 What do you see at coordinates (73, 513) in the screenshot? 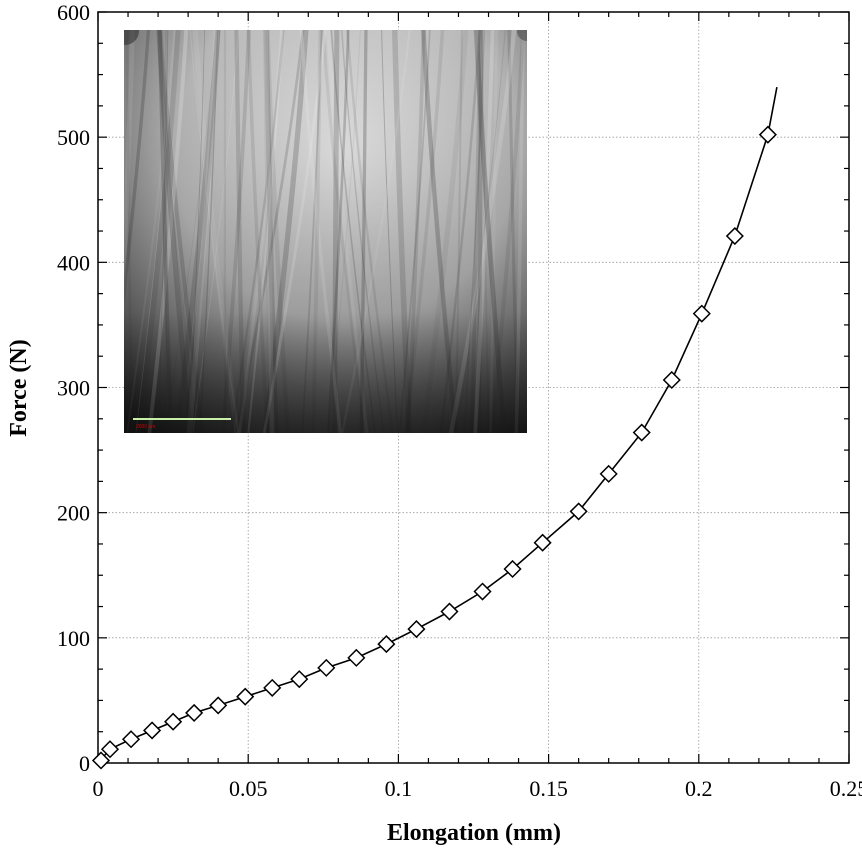
I see `y-tick-label: 200` at bounding box center [73, 513].